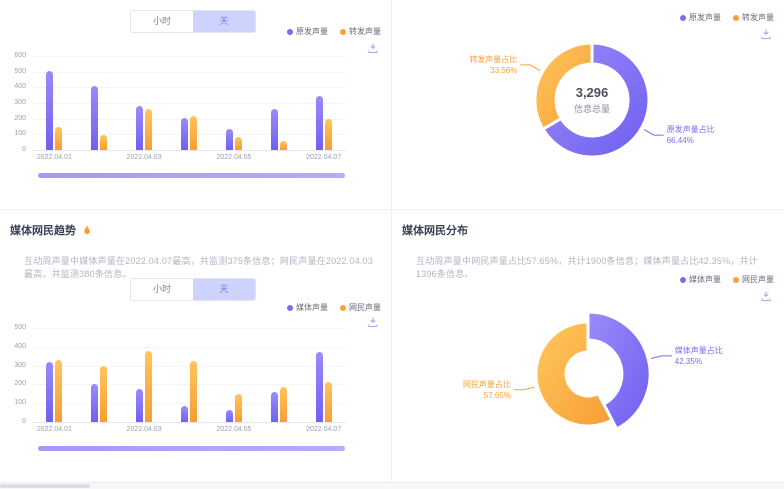 This screenshot has height=489, width=784. I want to click on panel-title-text: 媒体网民趋势, so click(43, 231).